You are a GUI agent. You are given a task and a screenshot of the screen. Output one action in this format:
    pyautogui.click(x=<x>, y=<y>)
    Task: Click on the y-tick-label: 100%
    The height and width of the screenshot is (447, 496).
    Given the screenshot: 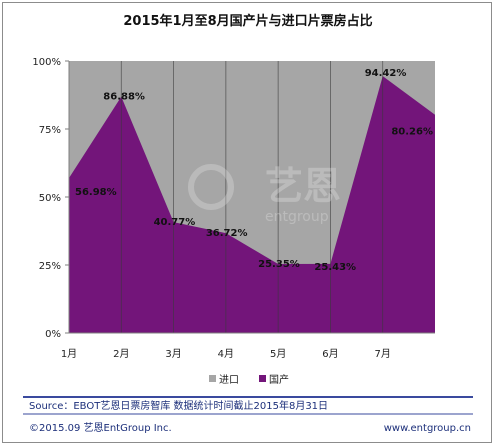 What is the action you would take?
    pyautogui.click(x=46, y=62)
    